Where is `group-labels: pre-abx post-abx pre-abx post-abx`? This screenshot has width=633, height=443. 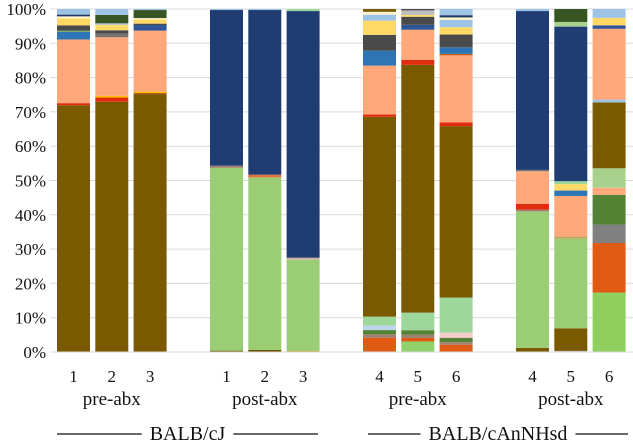
group-labels: pre-abx post-abx pre-abx post-abx is located at coordinates (343, 399).